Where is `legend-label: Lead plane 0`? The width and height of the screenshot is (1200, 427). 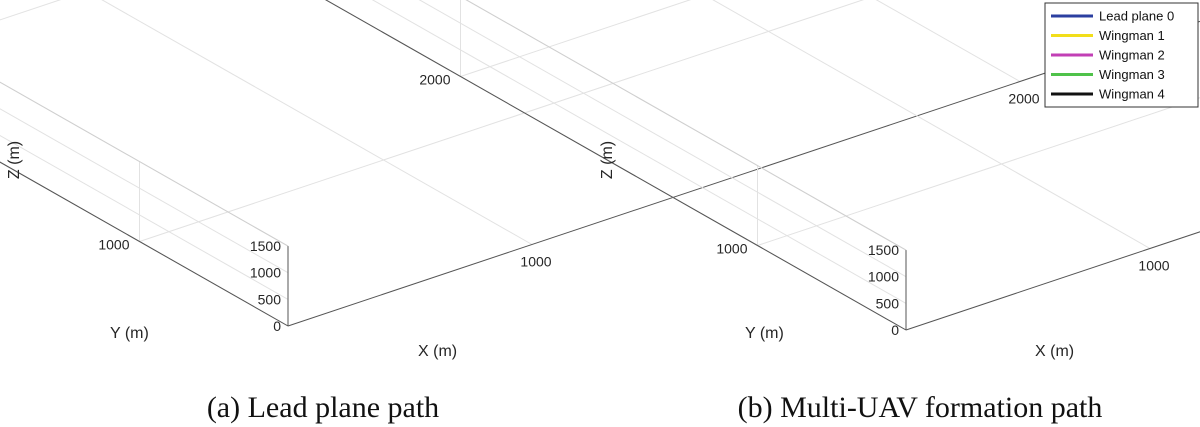 legend-label: Lead plane 0 is located at coordinates (1136, 16).